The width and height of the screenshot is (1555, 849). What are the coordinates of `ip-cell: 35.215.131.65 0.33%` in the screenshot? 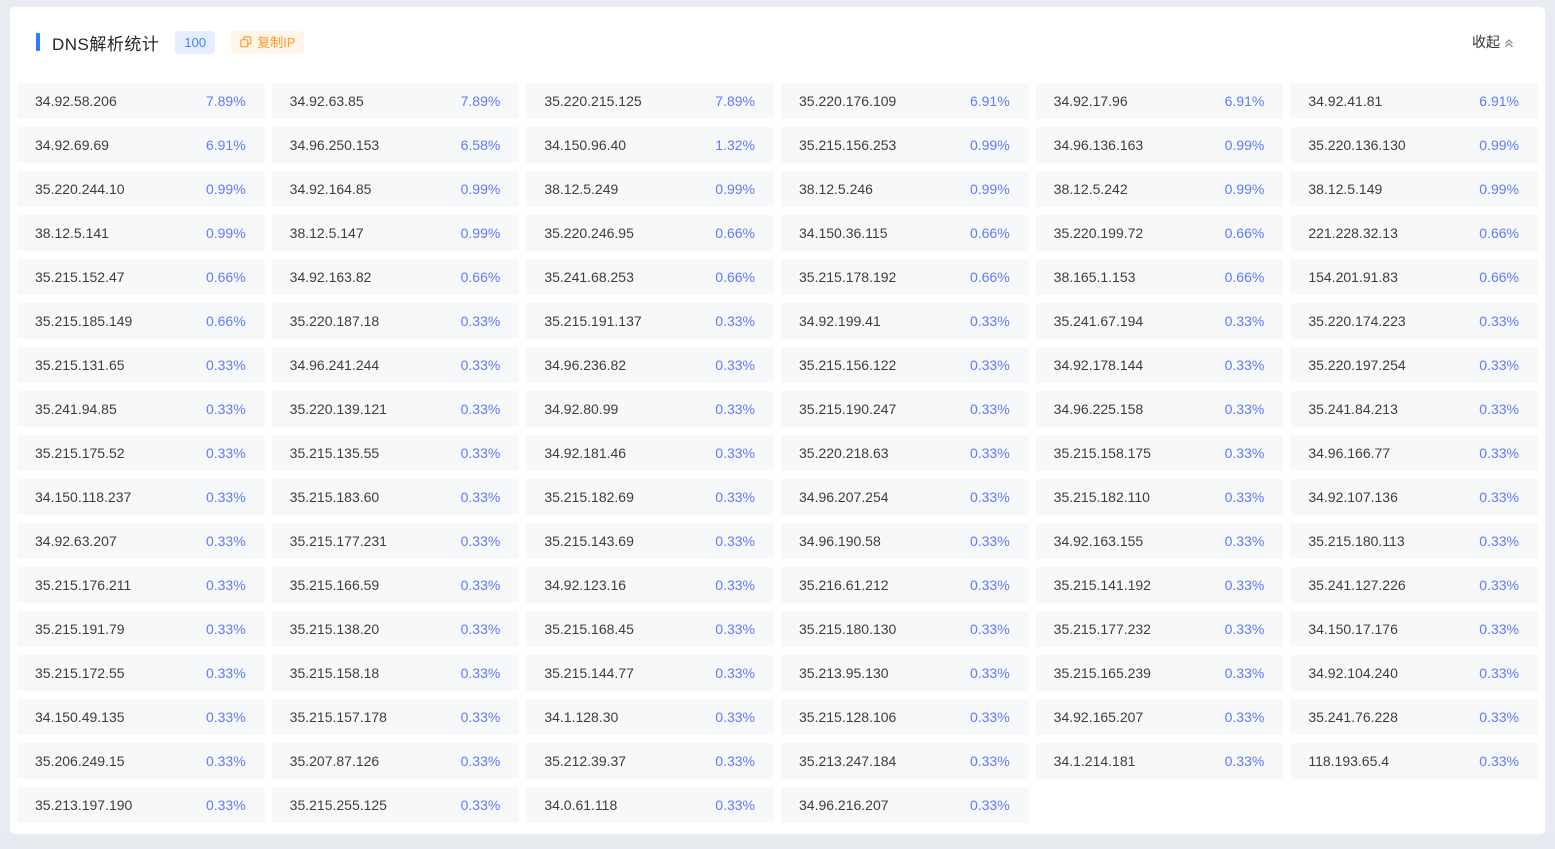 It's located at (141, 365).